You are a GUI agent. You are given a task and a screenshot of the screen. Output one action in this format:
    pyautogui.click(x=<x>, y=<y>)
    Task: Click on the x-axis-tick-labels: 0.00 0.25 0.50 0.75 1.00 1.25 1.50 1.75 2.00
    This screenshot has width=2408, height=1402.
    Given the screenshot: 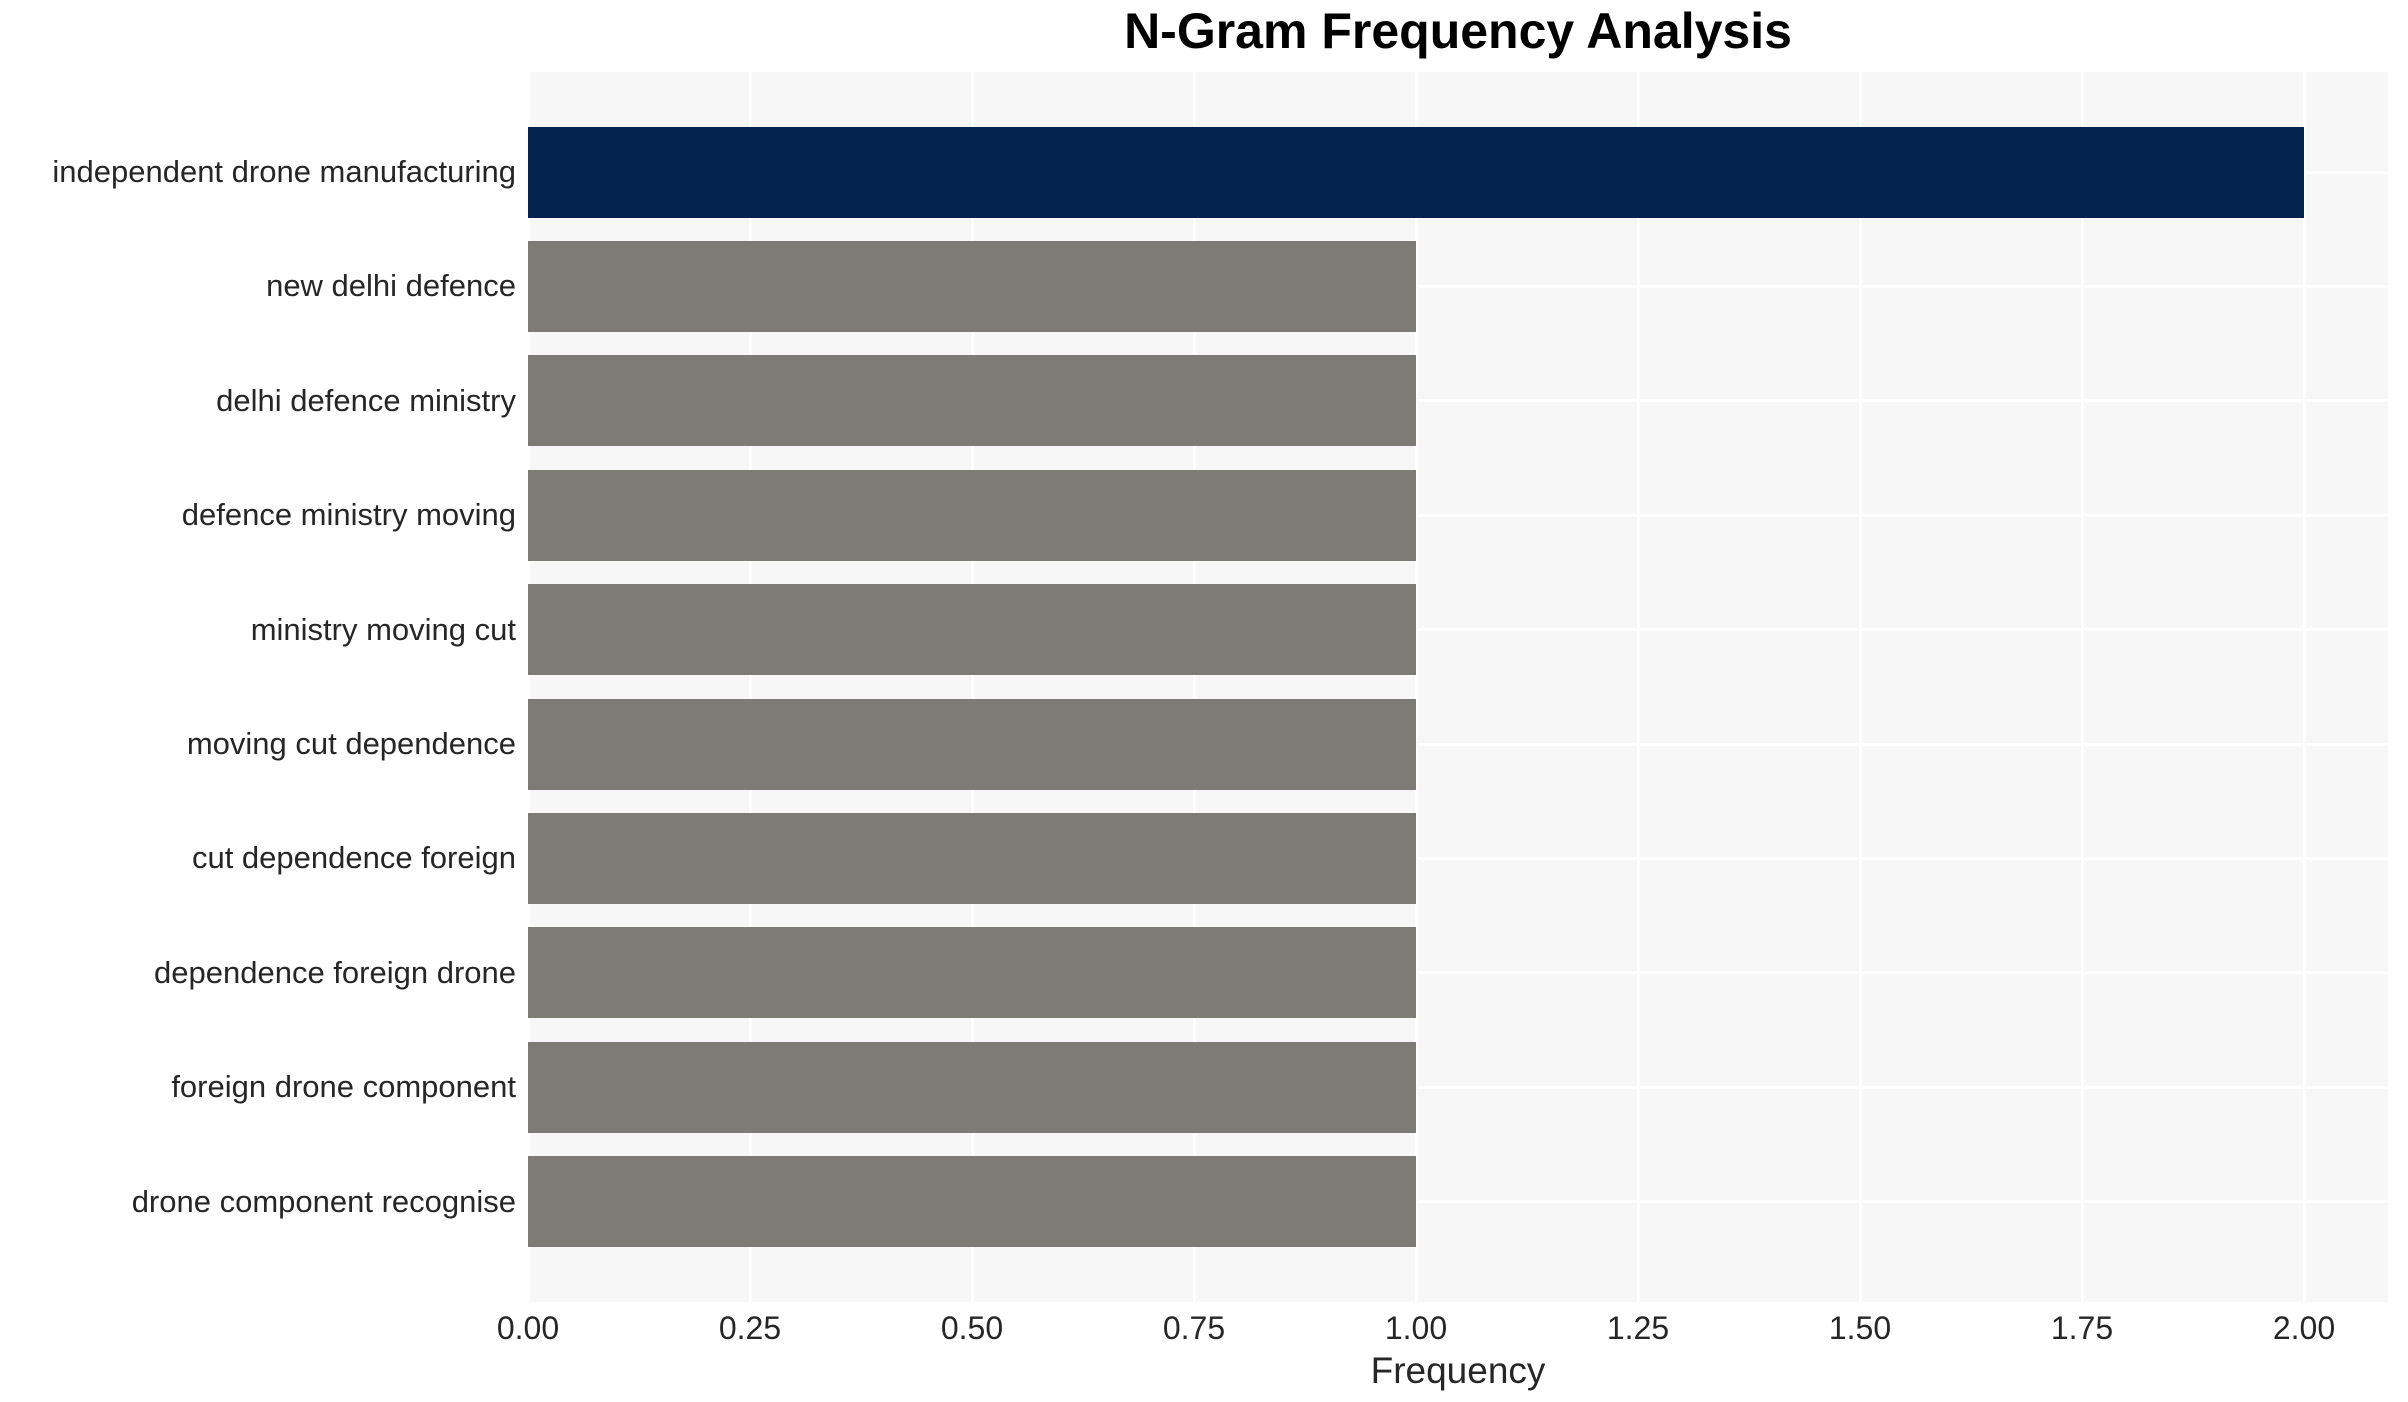 What is the action you would take?
    pyautogui.click(x=1442, y=1330)
    